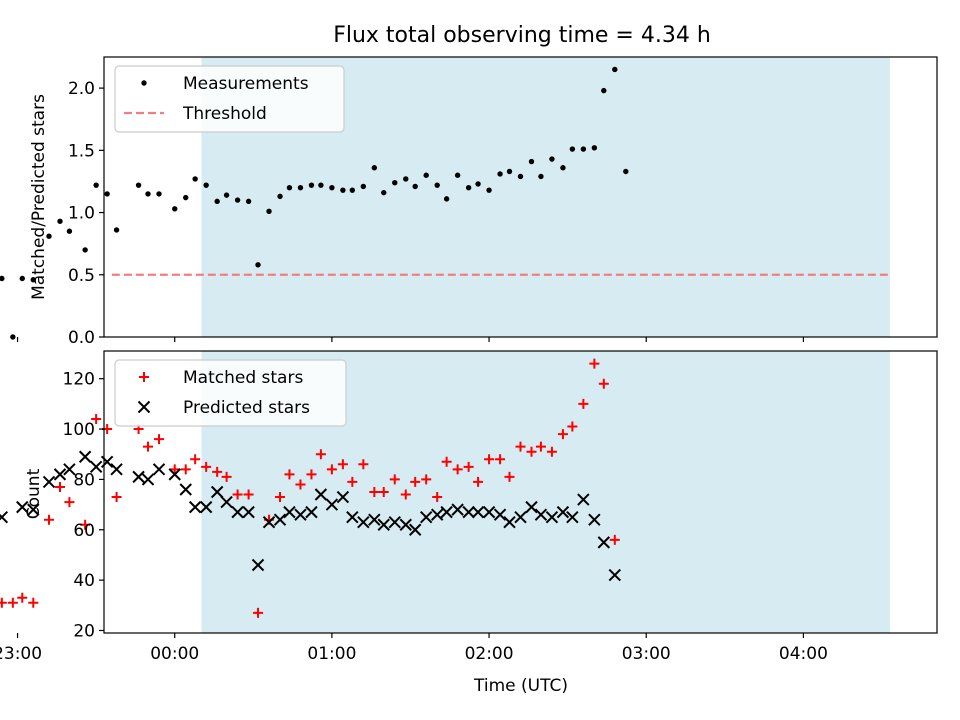  I want to click on x-tick-label: 23:00, so click(21, 654).